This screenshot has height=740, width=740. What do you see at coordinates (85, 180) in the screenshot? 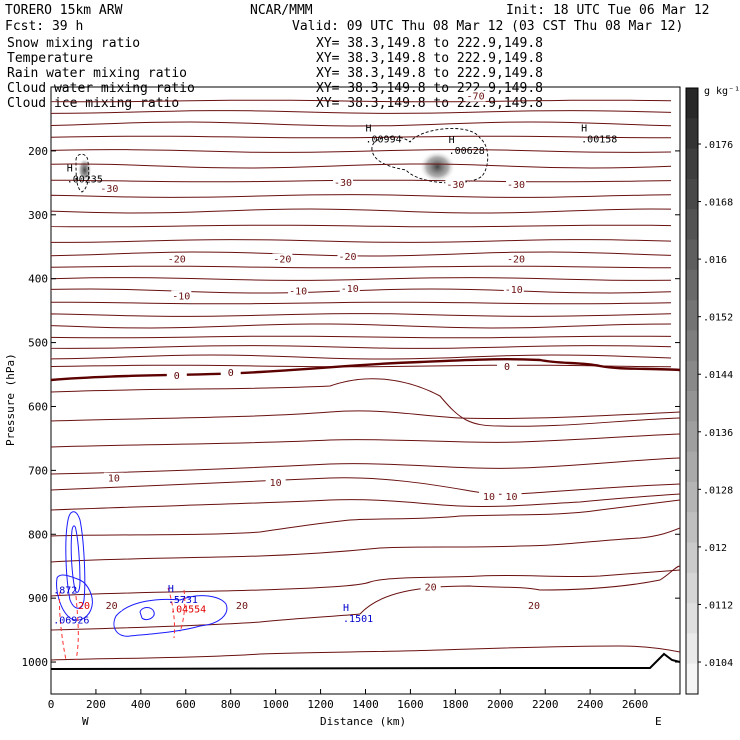
I see `extremum-value: .00235` at bounding box center [85, 180].